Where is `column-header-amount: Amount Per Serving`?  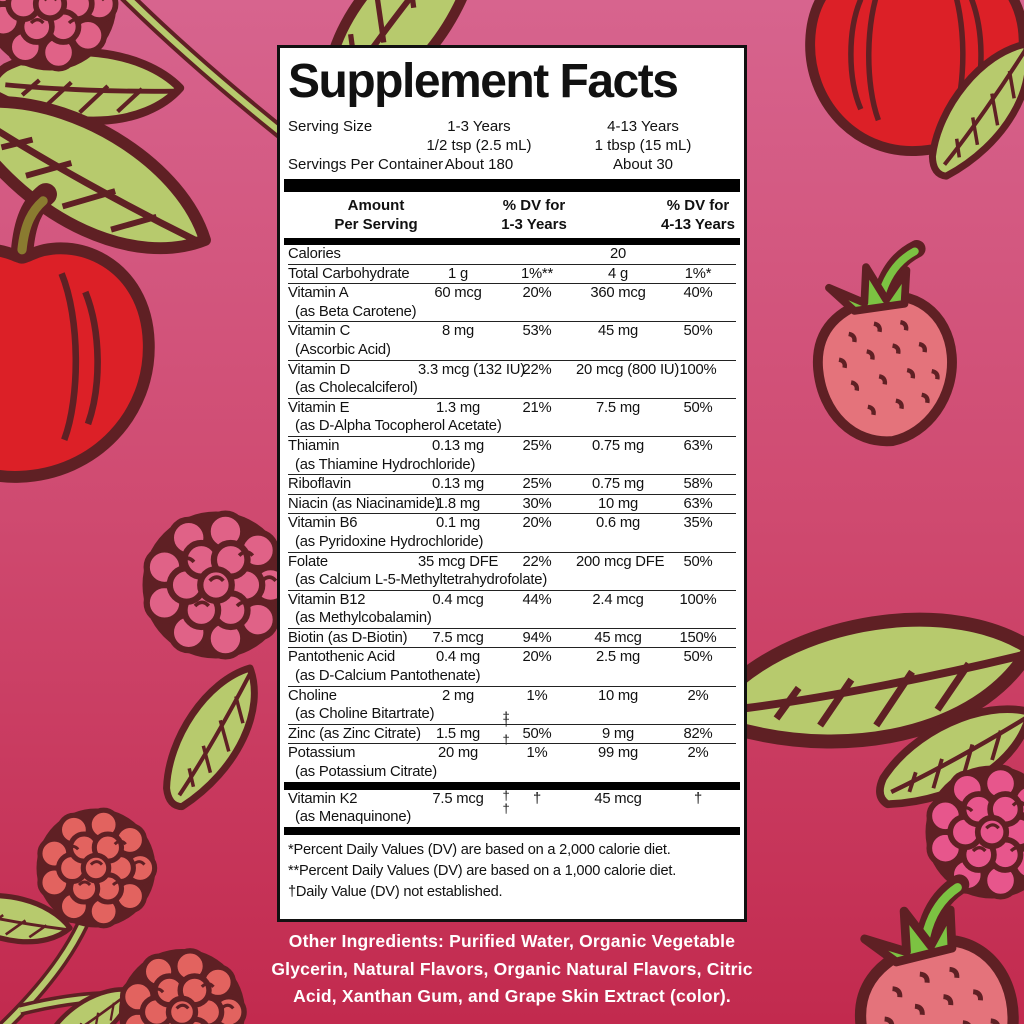
column-header-amount: Amount Per Serving is located at coordinates (376, 215).